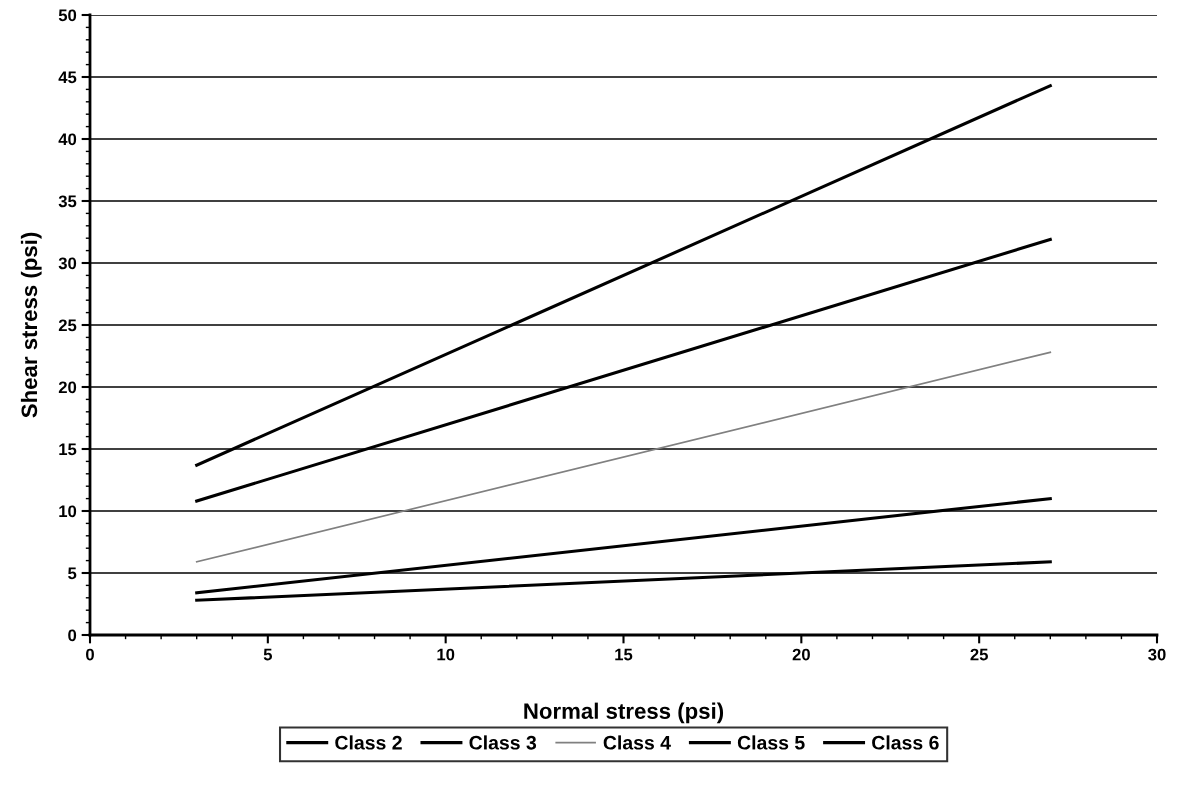 This screenshot has height=797, width=1180. Describe the element at coordinates (67, 387) in the screenshot. I see `y-tick-label: 20` at that location.